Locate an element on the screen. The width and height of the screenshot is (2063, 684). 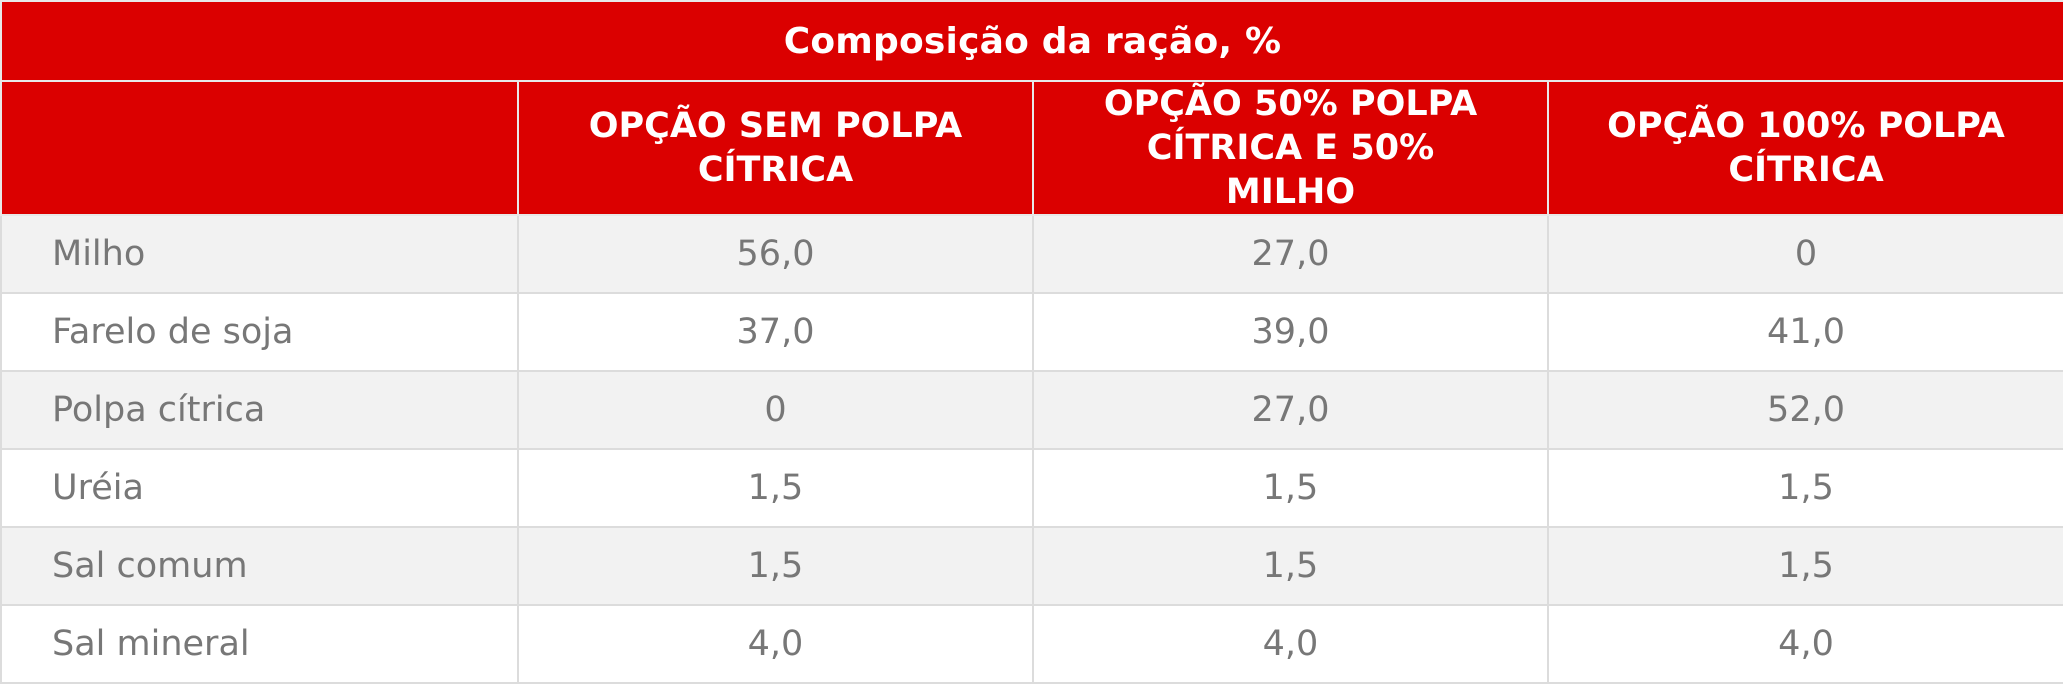
row-label: Sal mineral is located at coordinates (259, 644).